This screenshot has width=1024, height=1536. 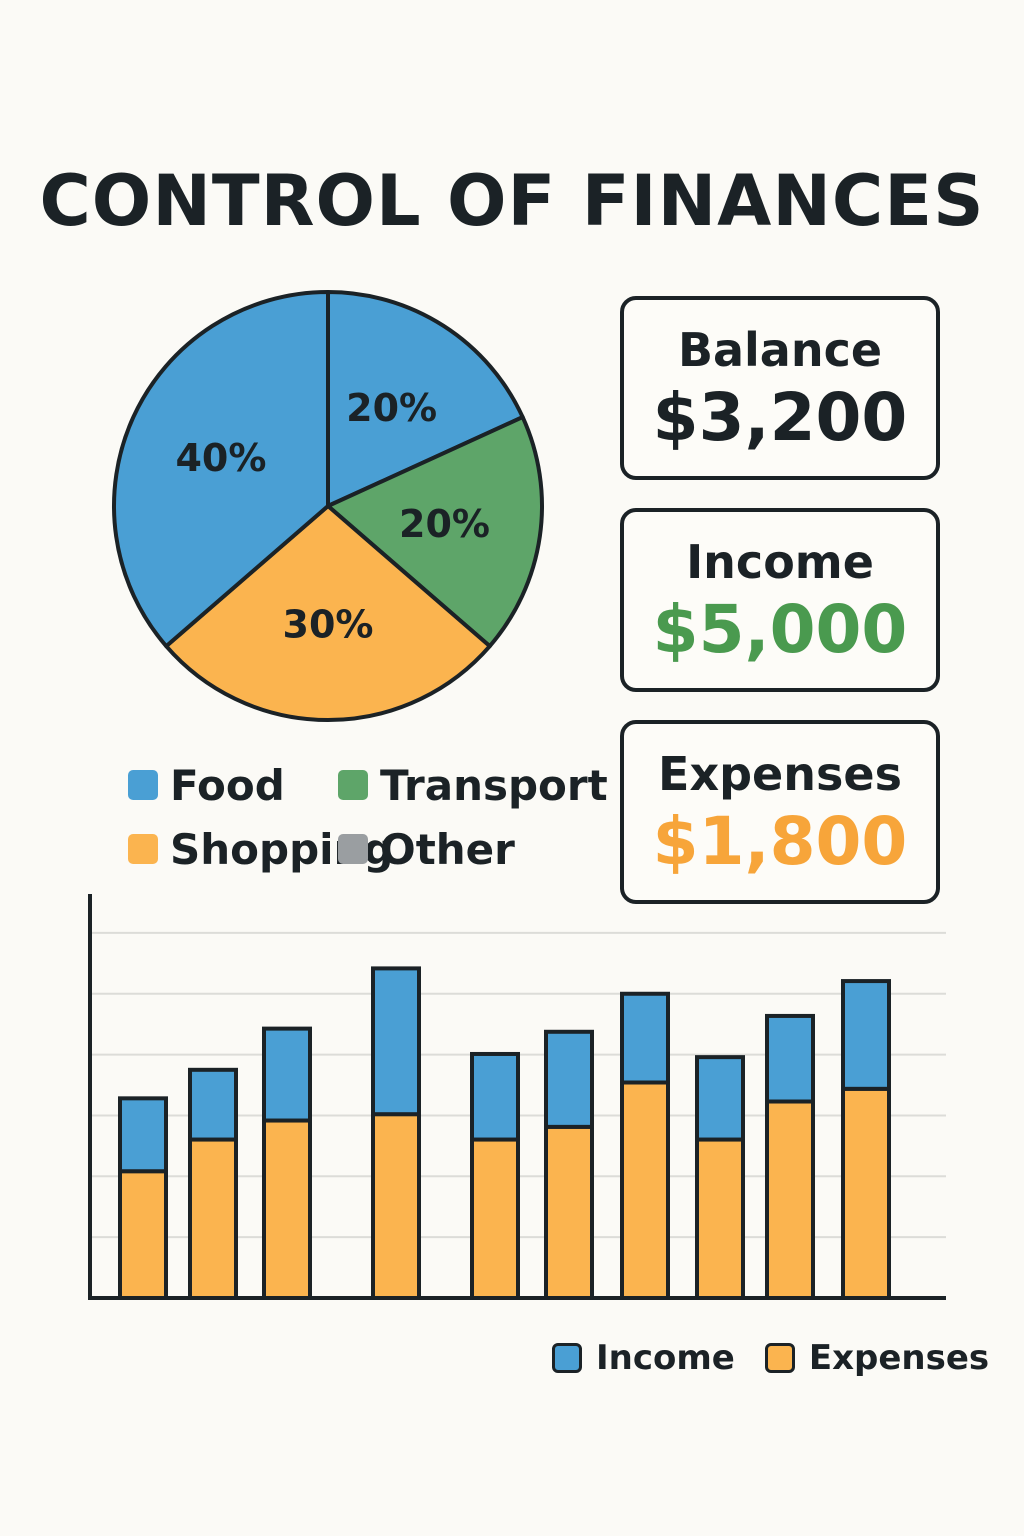 I want to click on income-card: Income $5,000, so click(x=780, y=600).